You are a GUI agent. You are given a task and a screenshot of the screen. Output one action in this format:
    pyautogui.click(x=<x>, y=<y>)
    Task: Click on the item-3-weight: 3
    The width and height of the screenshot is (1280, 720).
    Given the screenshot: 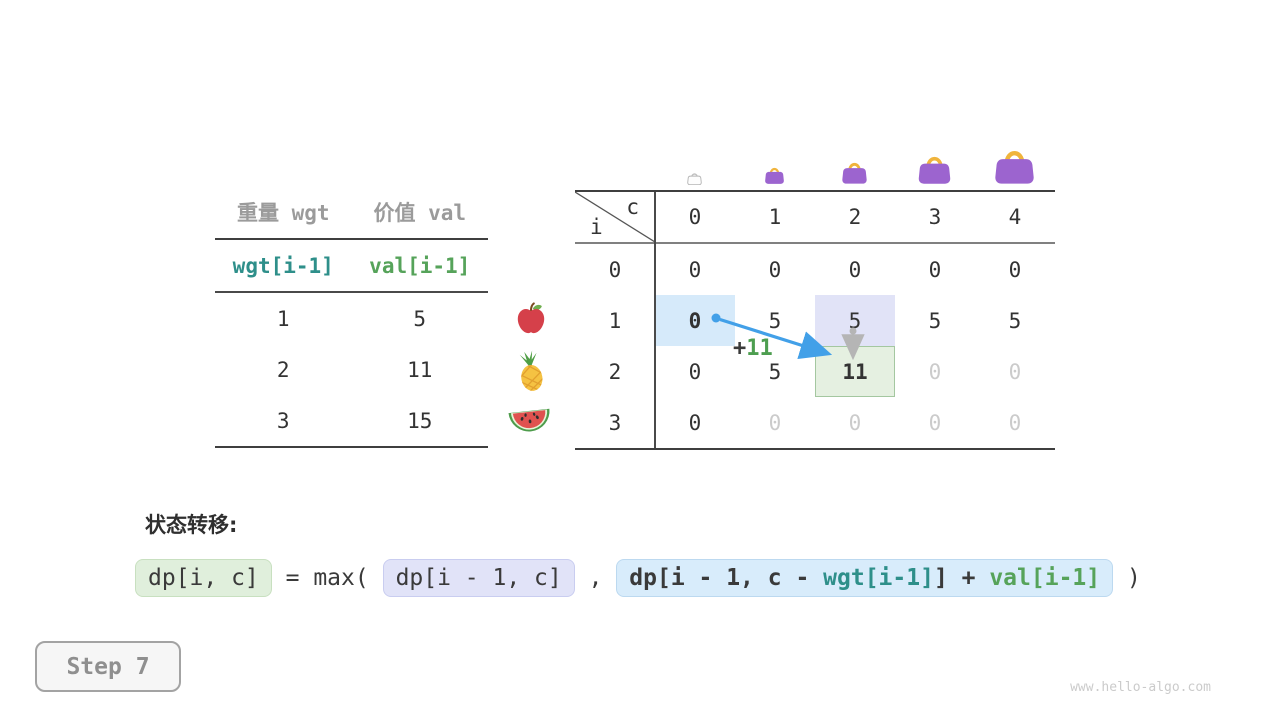 What is the action you would take?
    pyautogui.click(x=283, y=420)
    